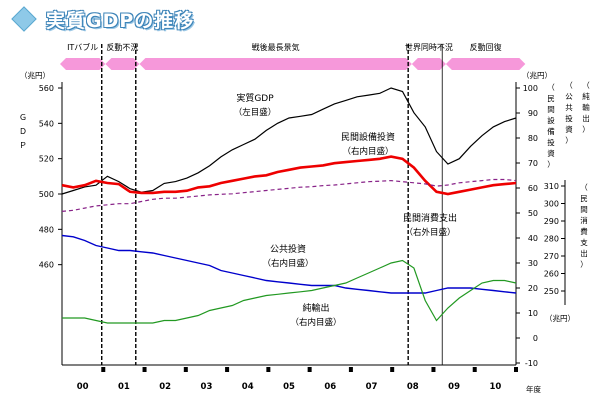 The width and height of the screenshot is (600, 409). Describe the element at coordinates (23, 145) in the screenshot. I see `left-axis-label: Ｐ` at that location.